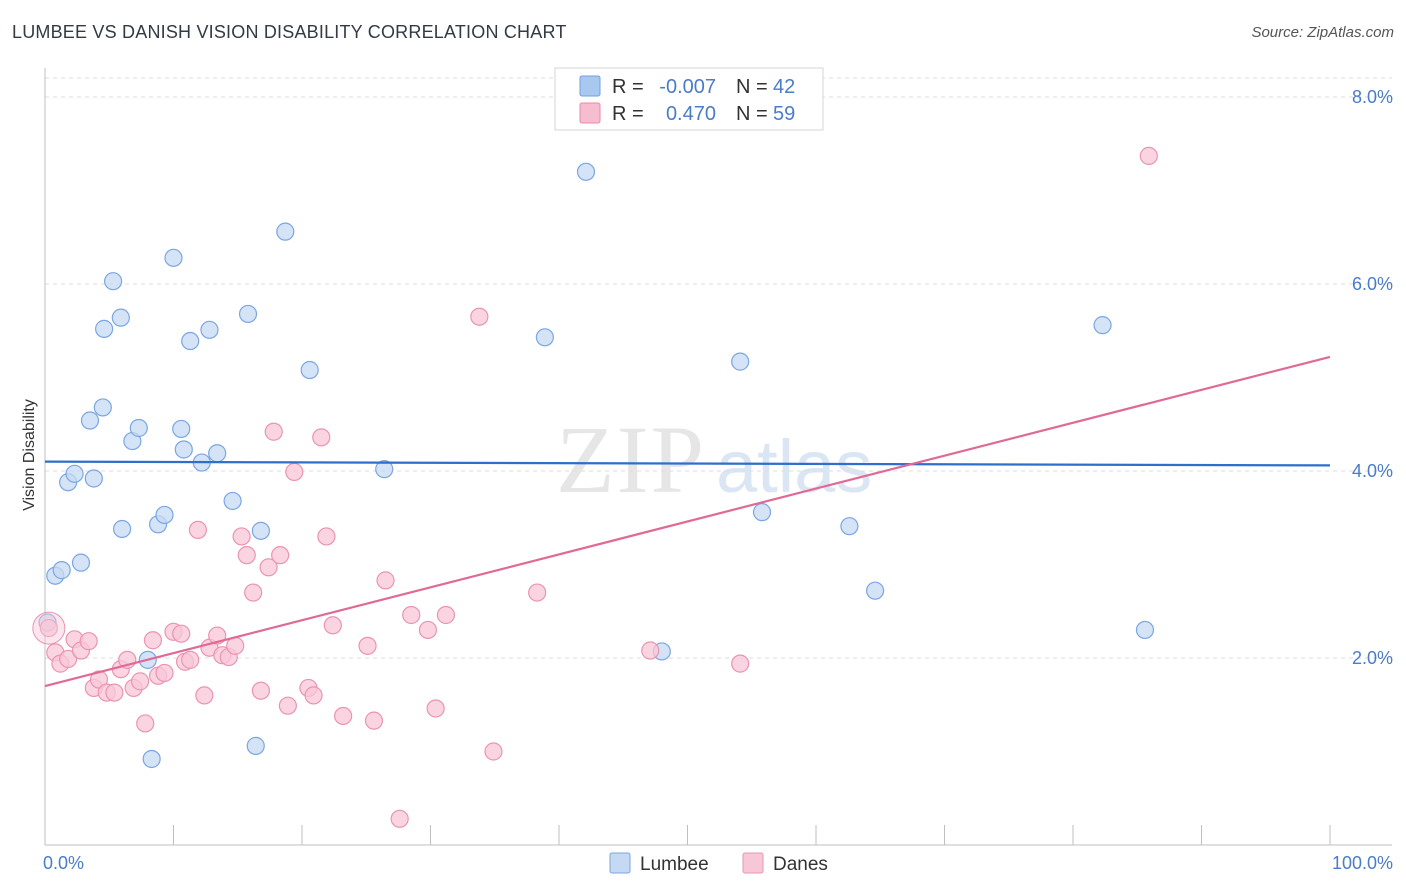 Image resolution: width=1406 pixels, height=892 pixels. I want to click on trend-line-lumbee, so click(687, 463).